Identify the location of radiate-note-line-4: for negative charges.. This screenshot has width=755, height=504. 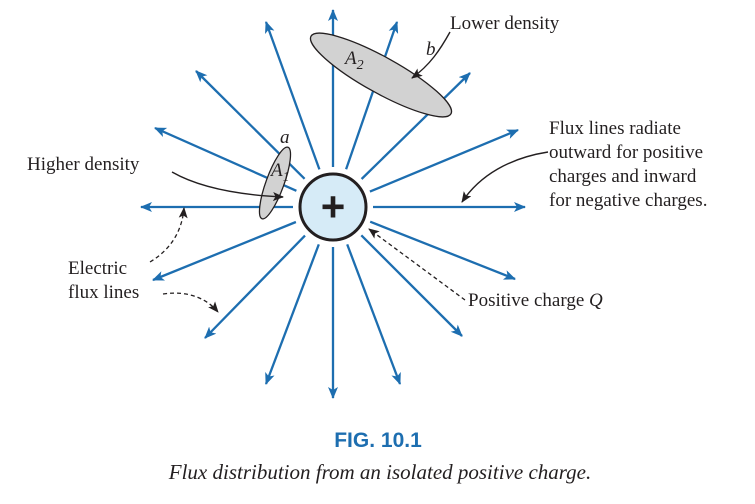
(628, 200).